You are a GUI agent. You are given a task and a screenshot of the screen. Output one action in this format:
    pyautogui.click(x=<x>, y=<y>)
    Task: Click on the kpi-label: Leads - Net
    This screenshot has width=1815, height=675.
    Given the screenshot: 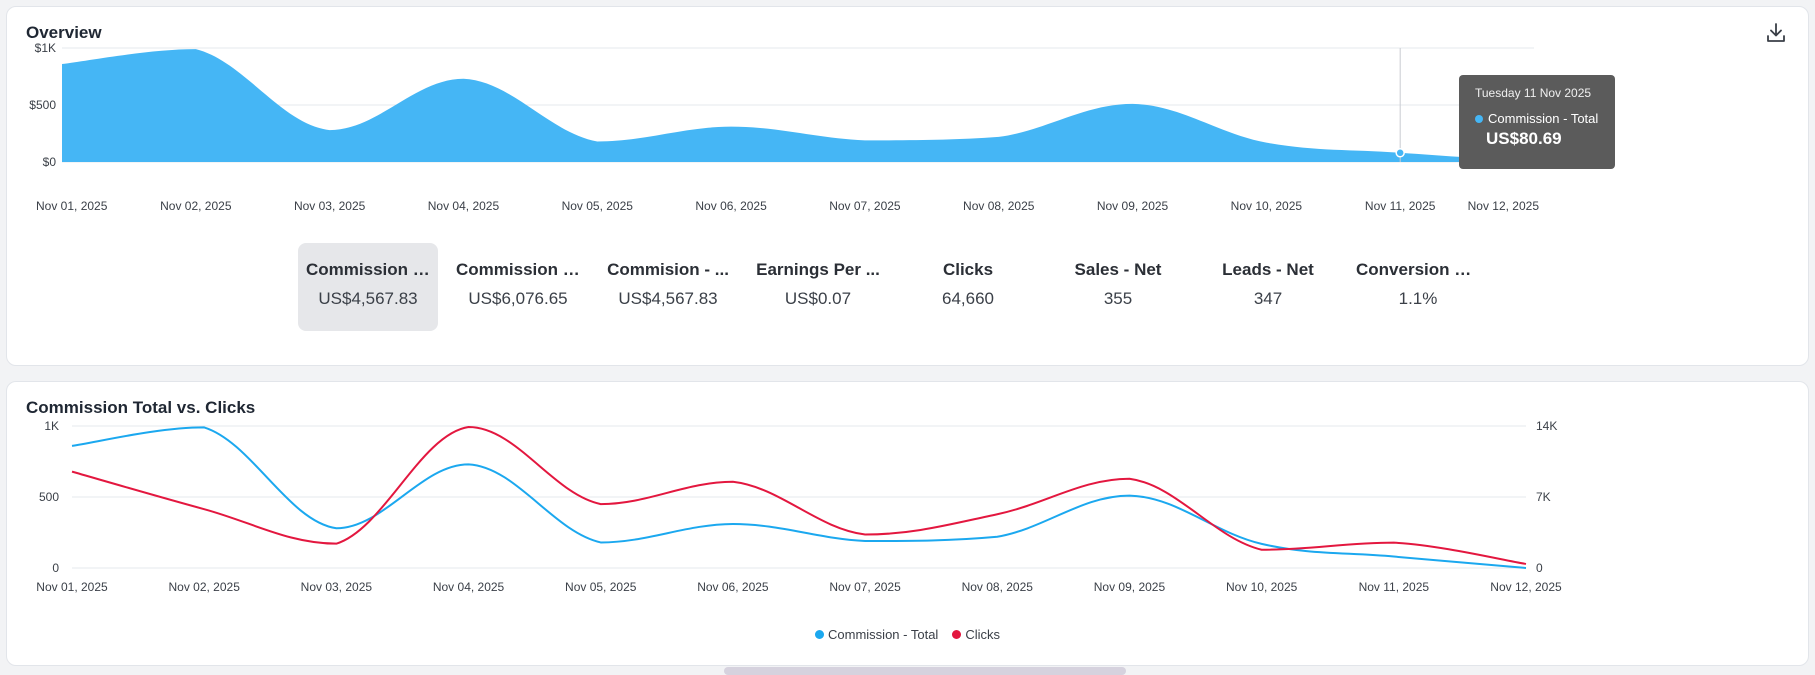 What is the action you would take?
    pyautogui.click(x=1268, y=269)
    